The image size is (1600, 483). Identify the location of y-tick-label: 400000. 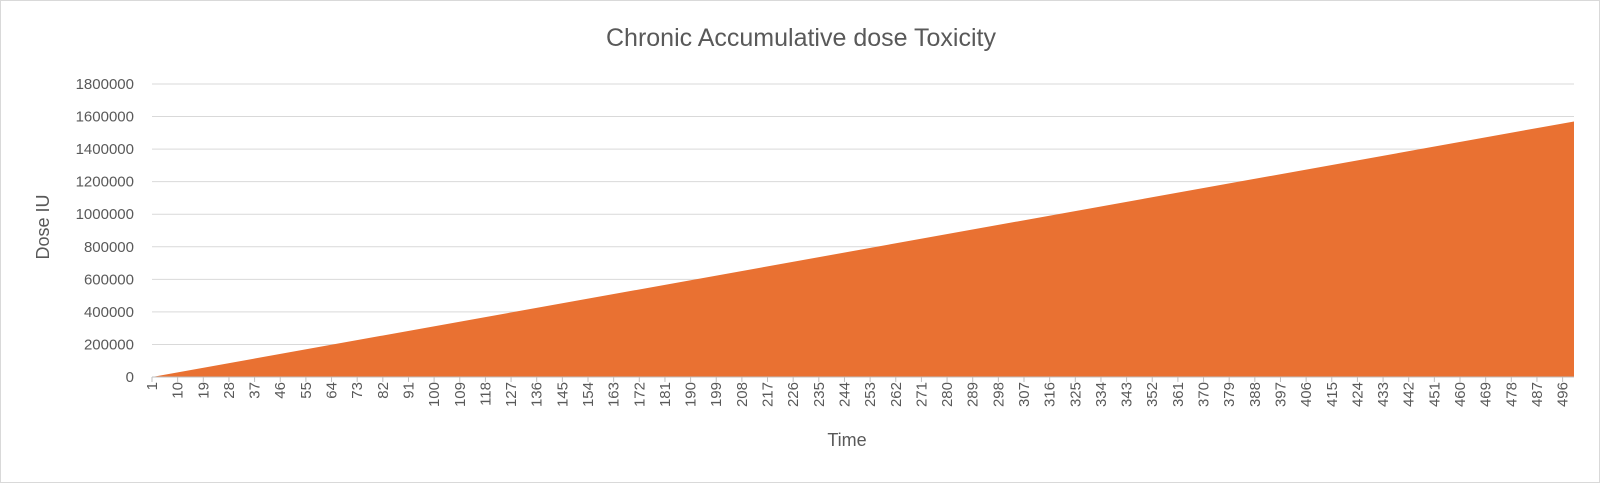
(109, 312).